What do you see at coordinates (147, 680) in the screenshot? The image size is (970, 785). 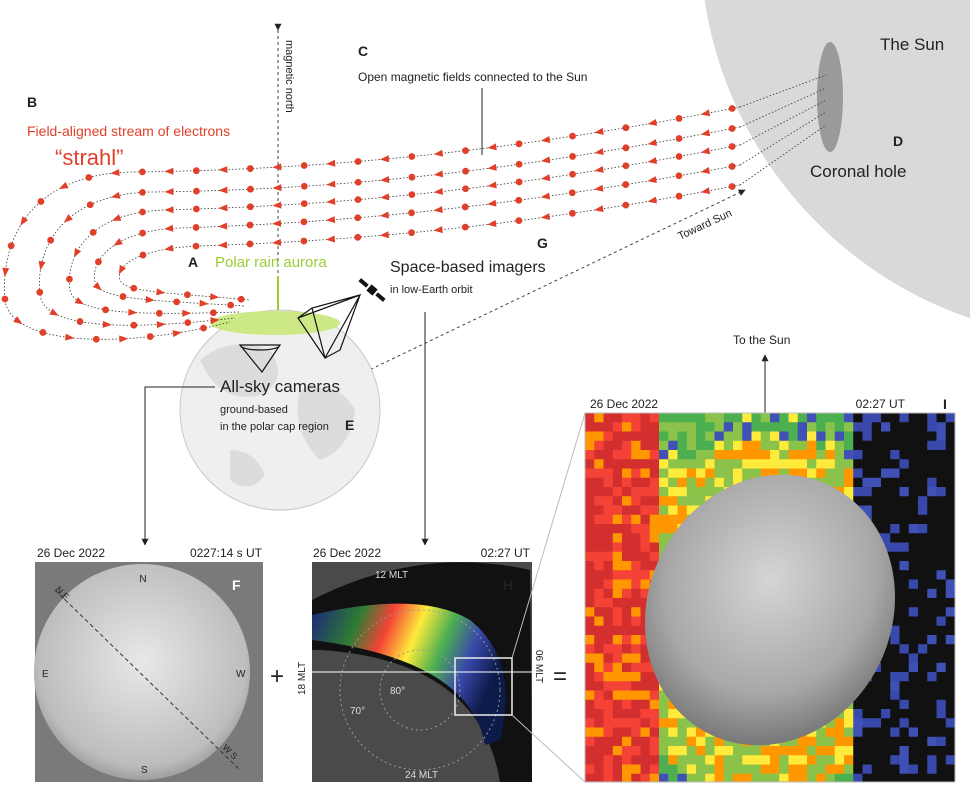 I see `allsky-diagonal` at bounding box center [147, 680].